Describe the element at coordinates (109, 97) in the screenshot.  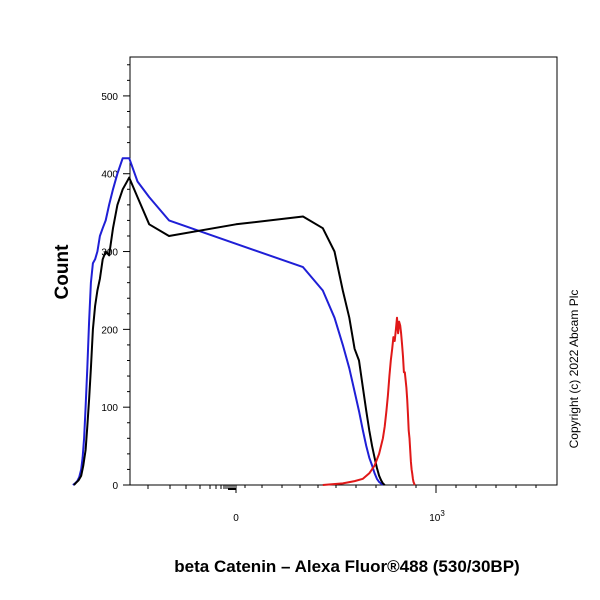
I see `y-tick-label: 500` at that location.